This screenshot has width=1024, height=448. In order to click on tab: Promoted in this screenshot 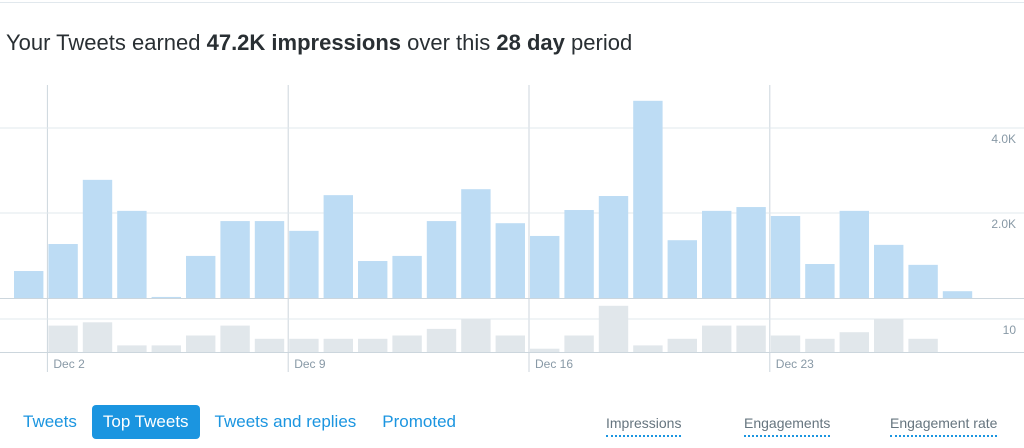, I will do `click(419, 421)`.